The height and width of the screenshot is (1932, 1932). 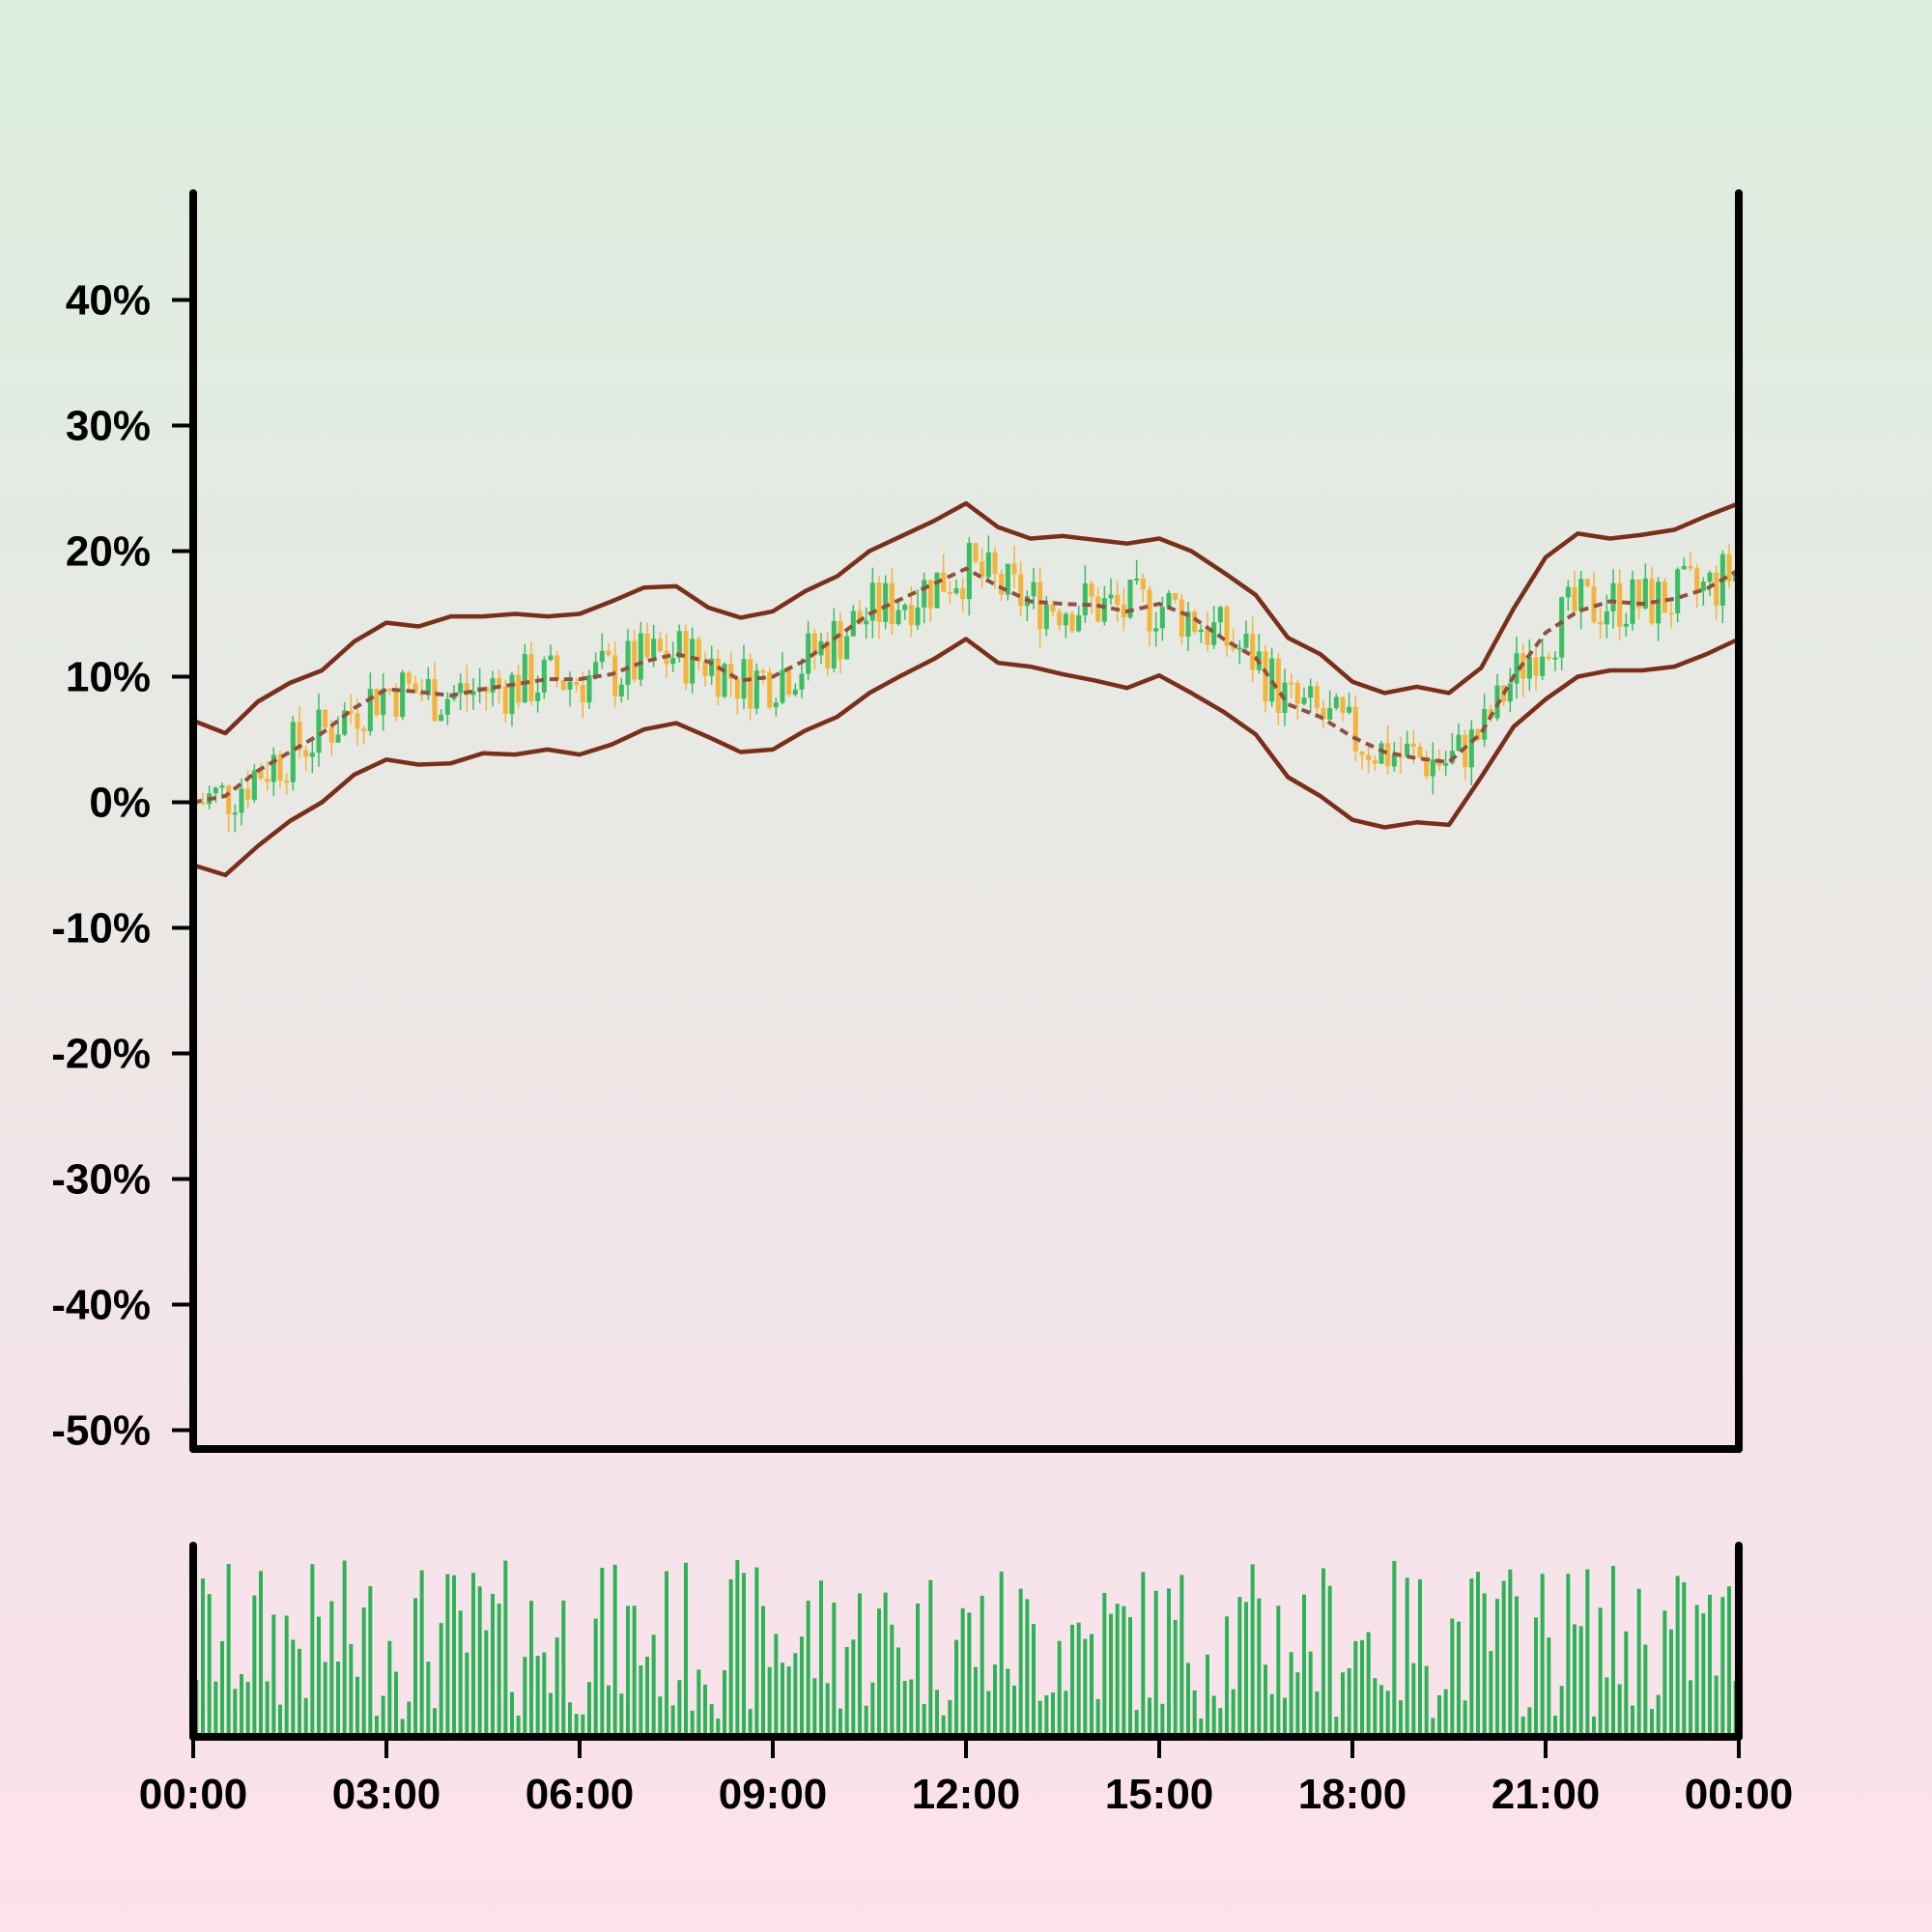 What do you see at coordinates (1739, 1794) in the screenshot?
I see `x-tick-label: 00:00` at bounding box center [1739, 1794].